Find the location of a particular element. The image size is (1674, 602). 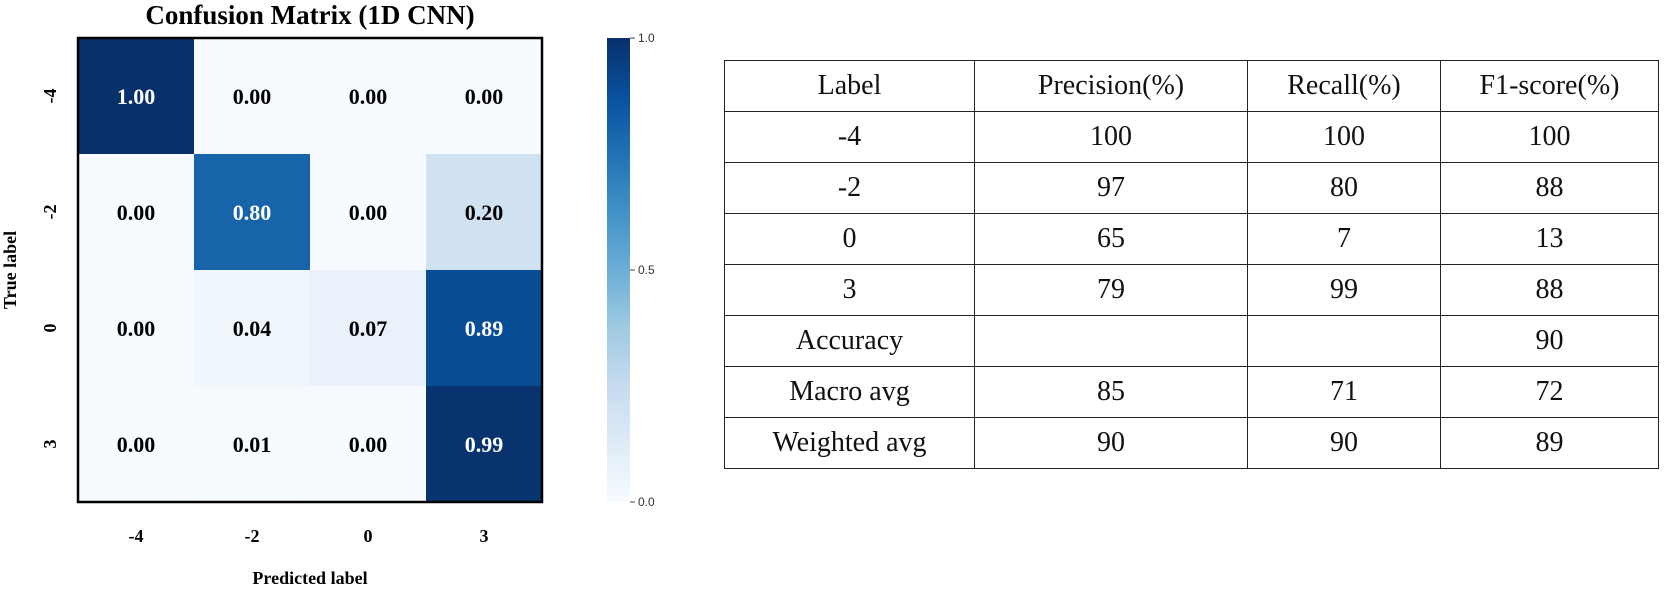

colorbar-tick-label: 1.0 is located at coordinates (646, 38).